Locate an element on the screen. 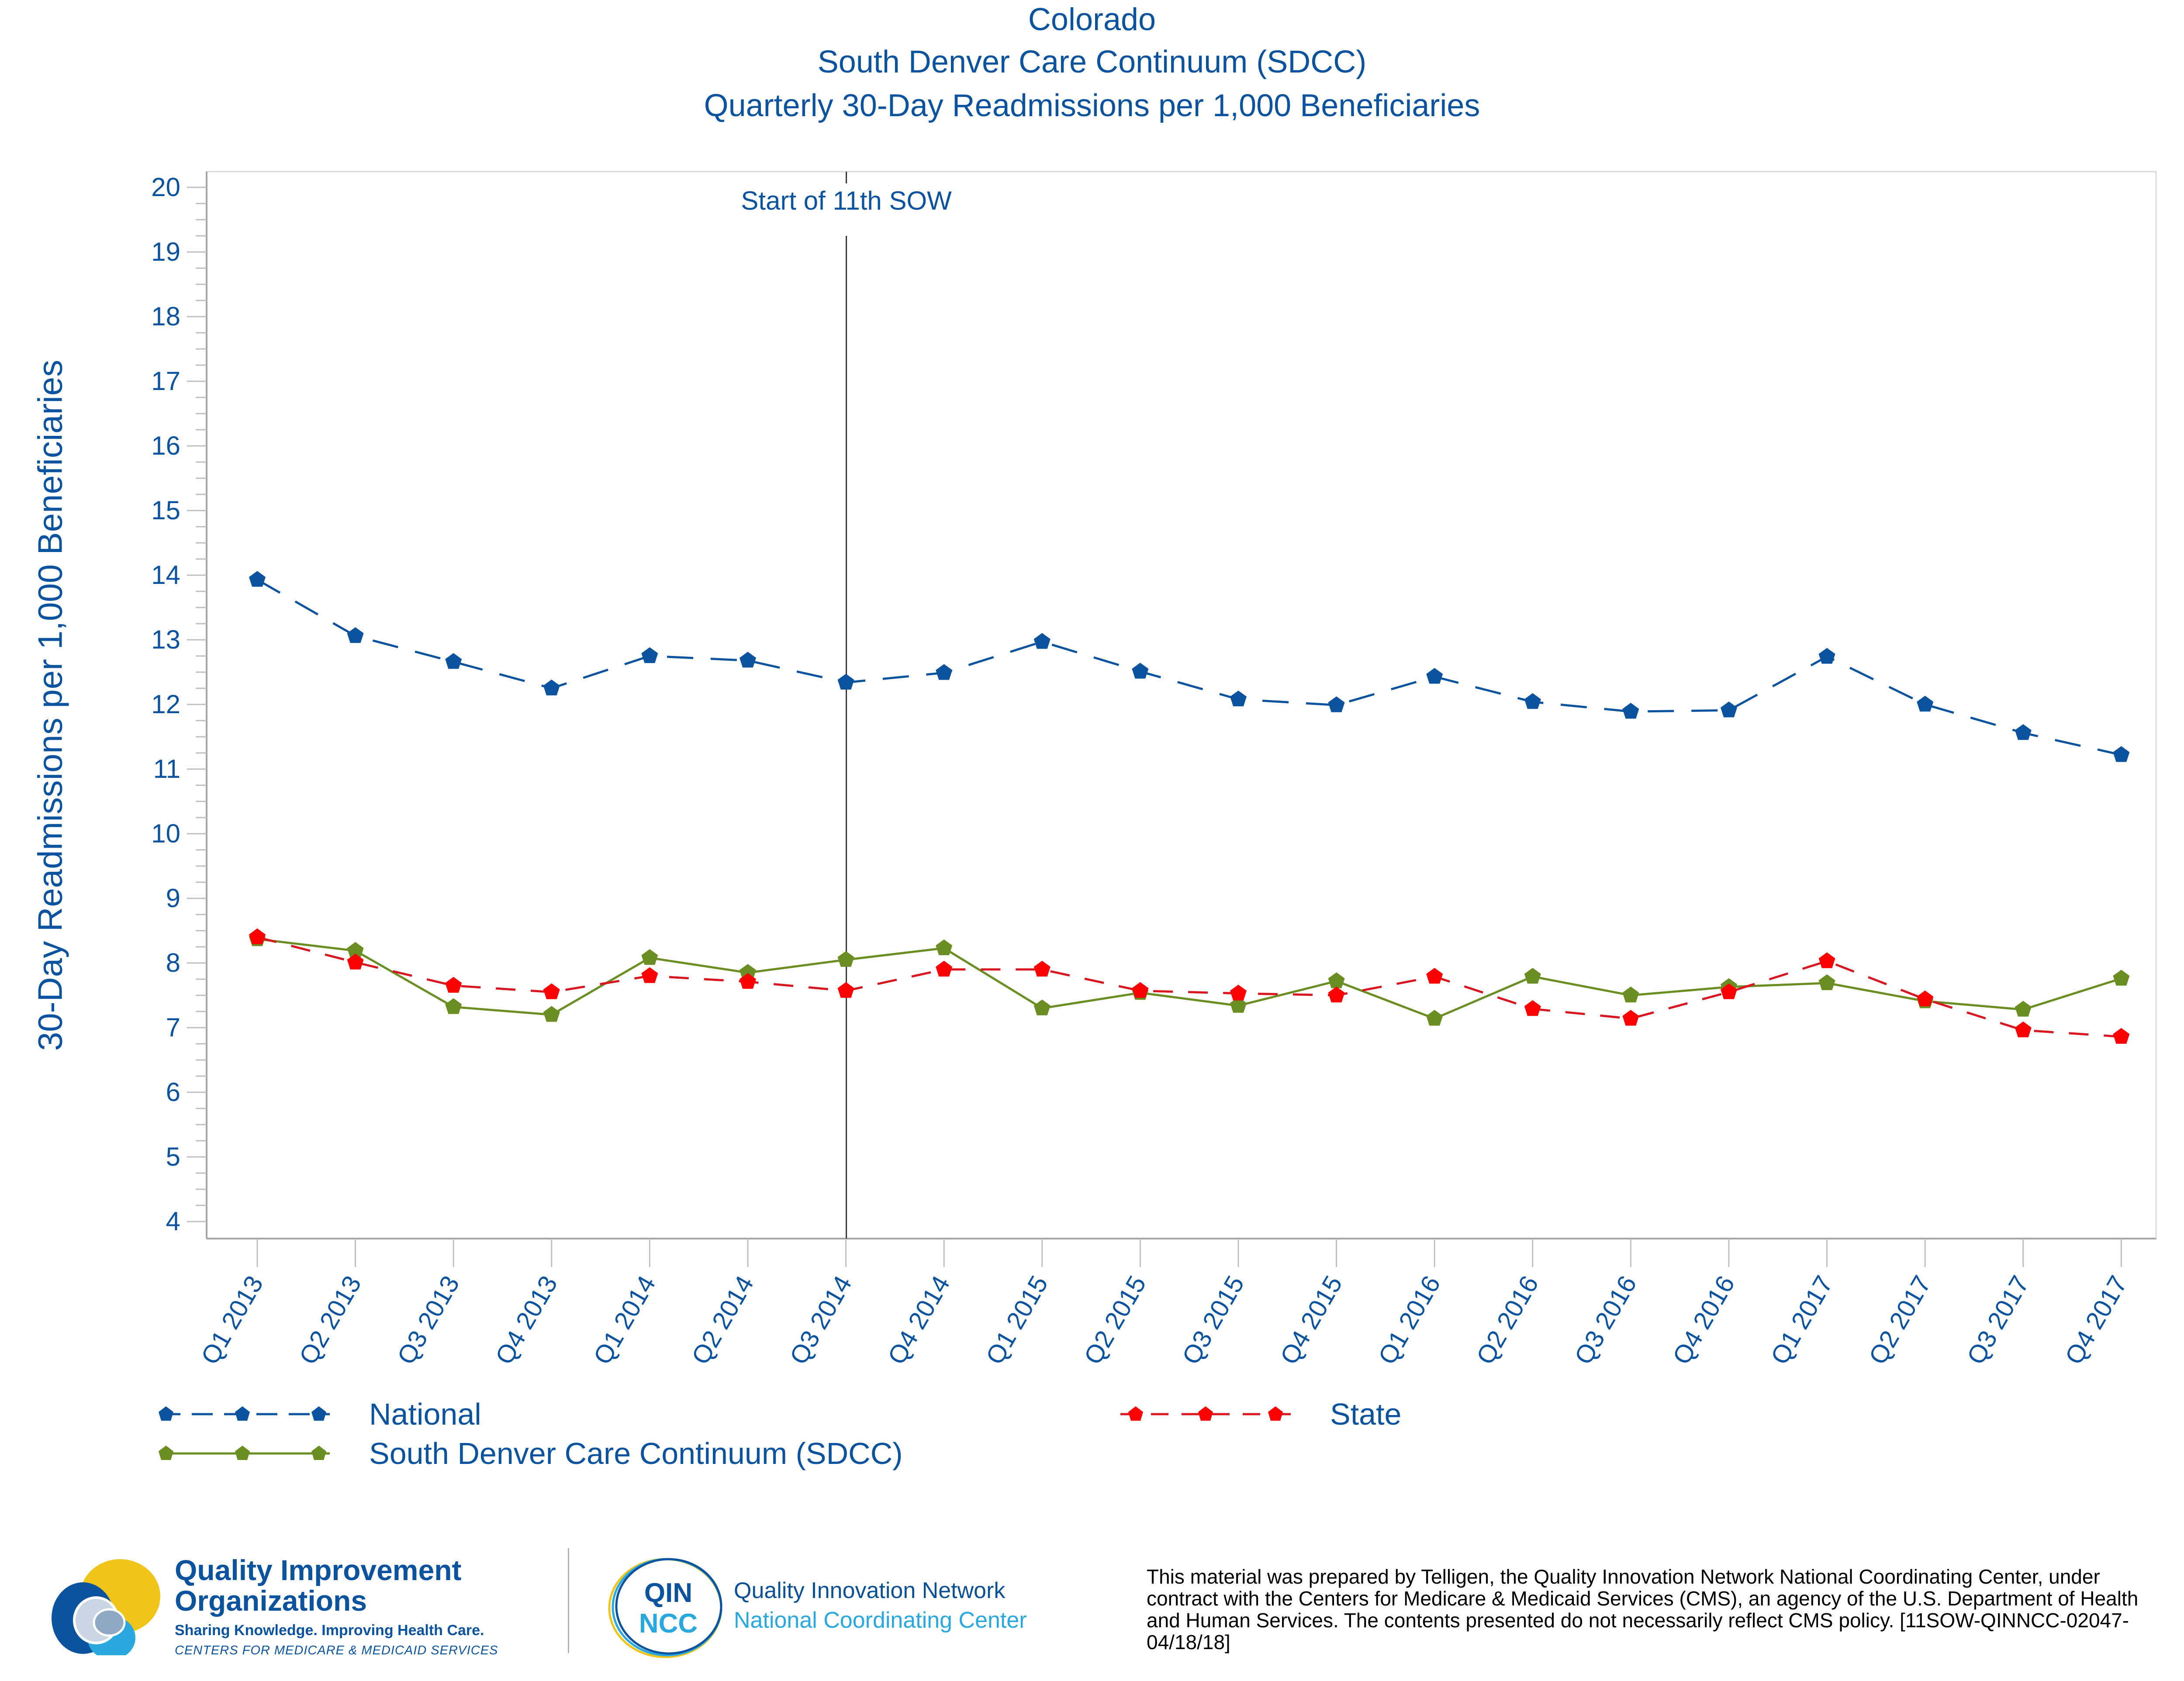 The width and height of the screenshot is (2184, 1681). y-tick-label: 7 is located at coordinates (173, 1027).